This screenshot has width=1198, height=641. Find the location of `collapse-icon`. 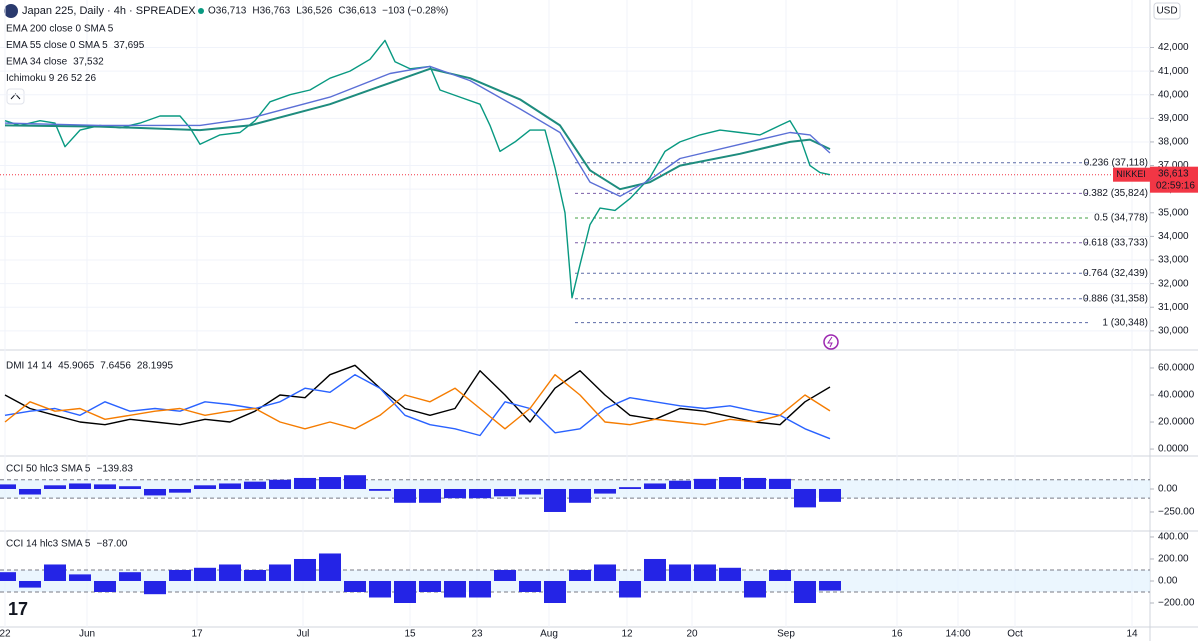

collapse-icon is located at coordinates (15, 96).